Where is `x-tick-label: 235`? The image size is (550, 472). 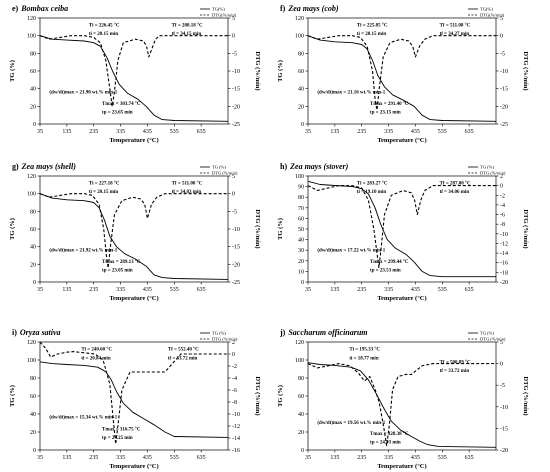 x-tick-label: 235 is located at coordinates (361, 132).